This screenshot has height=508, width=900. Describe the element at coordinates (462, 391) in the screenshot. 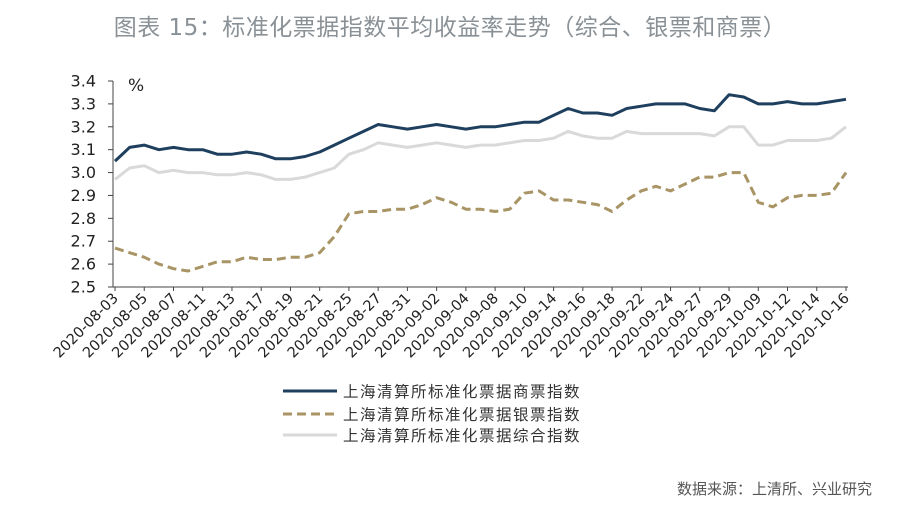

I see `legend-label-1: 上海清算所标准化票据商票指数` at that location.